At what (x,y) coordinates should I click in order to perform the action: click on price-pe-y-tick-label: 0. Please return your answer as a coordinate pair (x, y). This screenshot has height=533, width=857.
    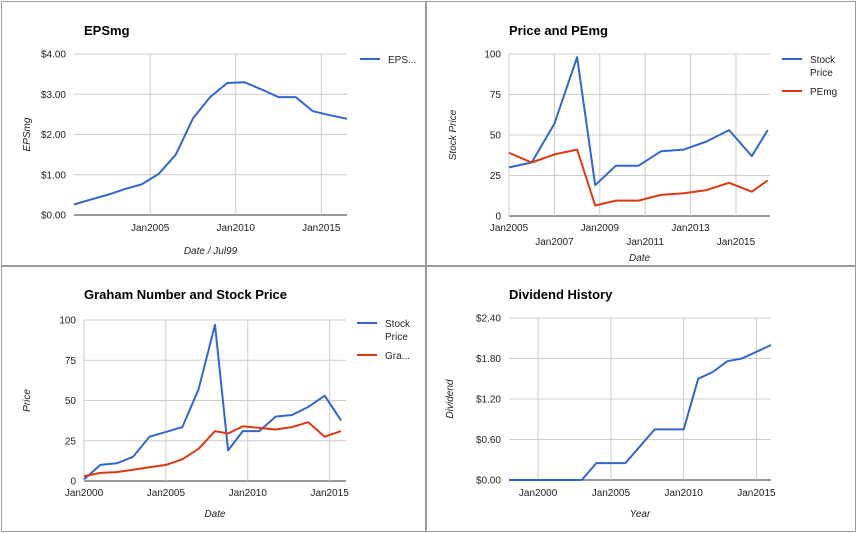
    Looking at the image, I should click on (498, 217).